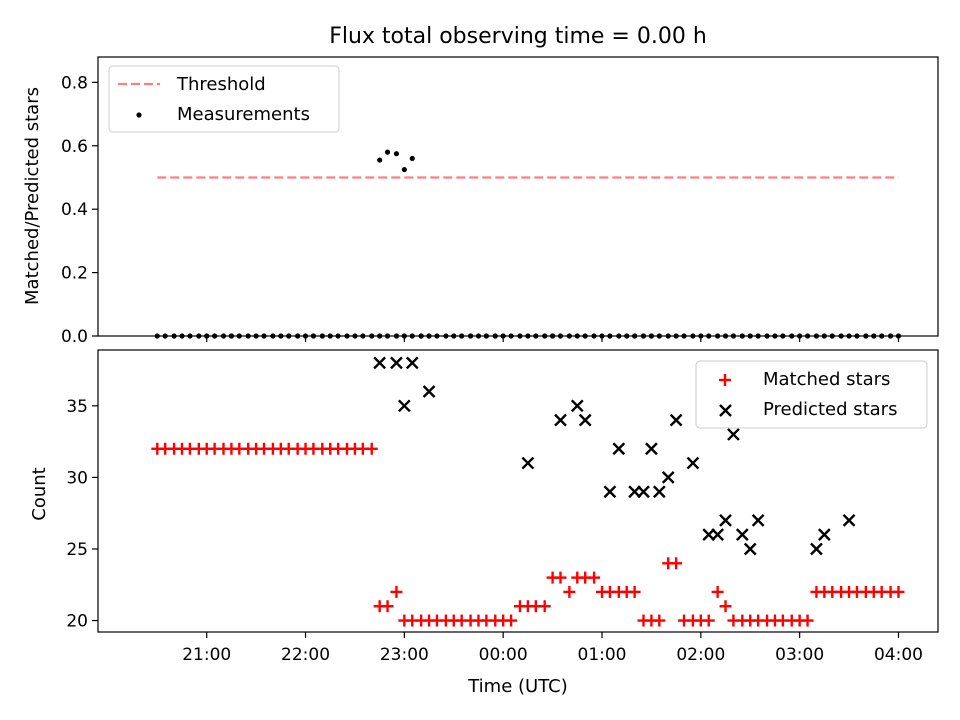 The width and height of the screenshot is (960, 720). What do you see at coordinates (830, 409) in the screenshot?
I see `legend-predicted-label: Predicted stars` at bounding box center [830, 409].